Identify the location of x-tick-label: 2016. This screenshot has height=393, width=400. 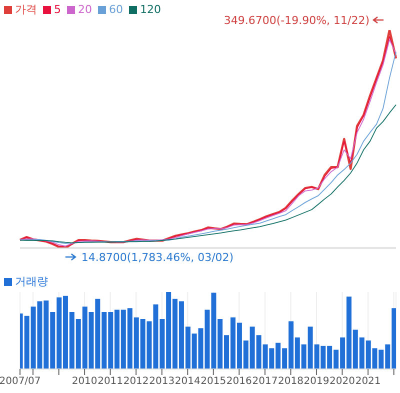
(239, 382).